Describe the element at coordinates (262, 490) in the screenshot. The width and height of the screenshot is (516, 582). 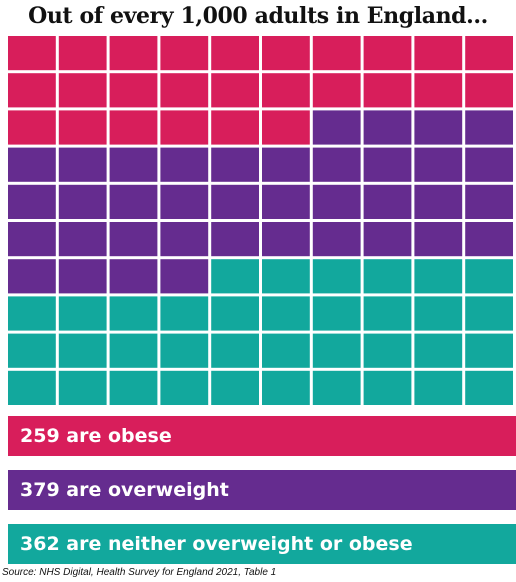
I see `legend-overweight: 379 are overweight` at that location.